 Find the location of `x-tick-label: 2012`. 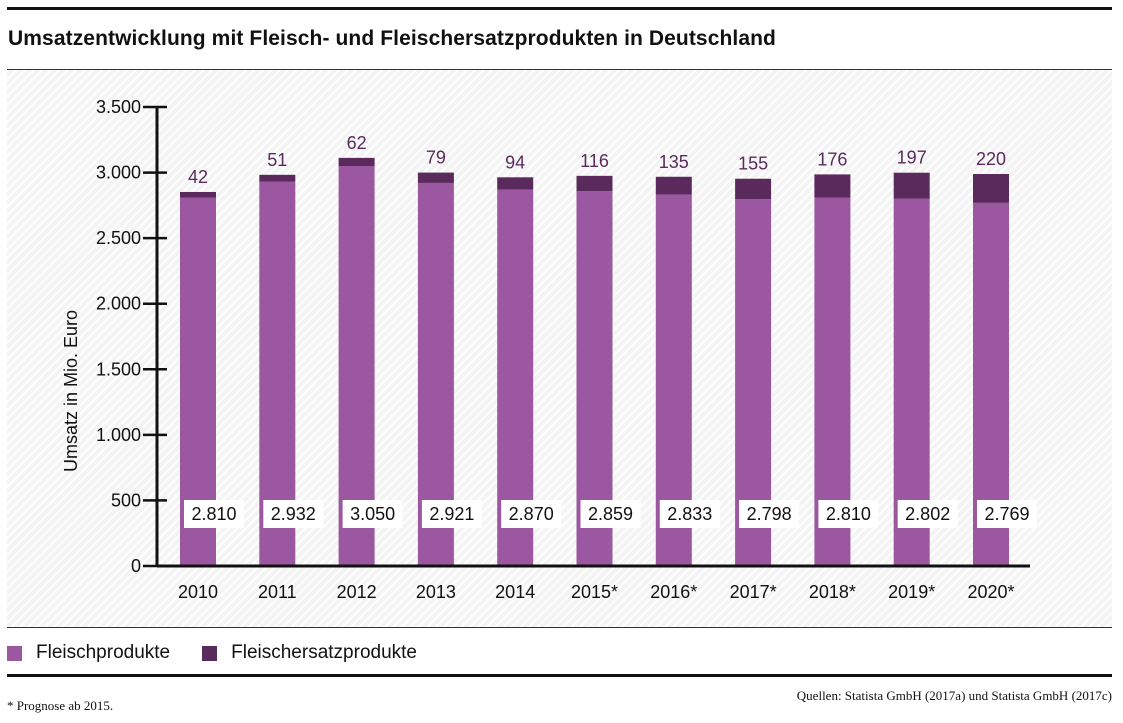

x-tick-label: 2012 is located at coordinates (357, 592).